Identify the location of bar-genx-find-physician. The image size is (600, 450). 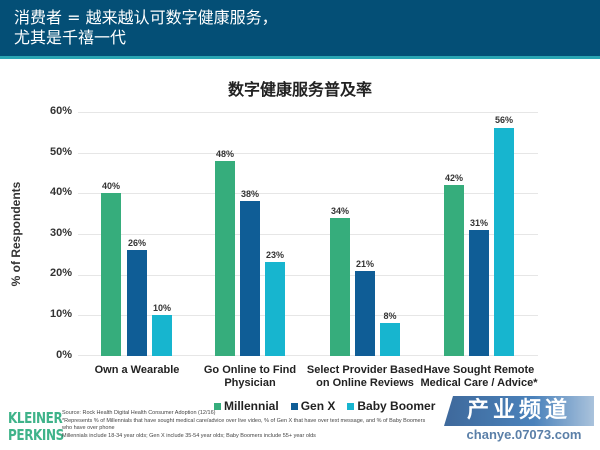
(250, 278).